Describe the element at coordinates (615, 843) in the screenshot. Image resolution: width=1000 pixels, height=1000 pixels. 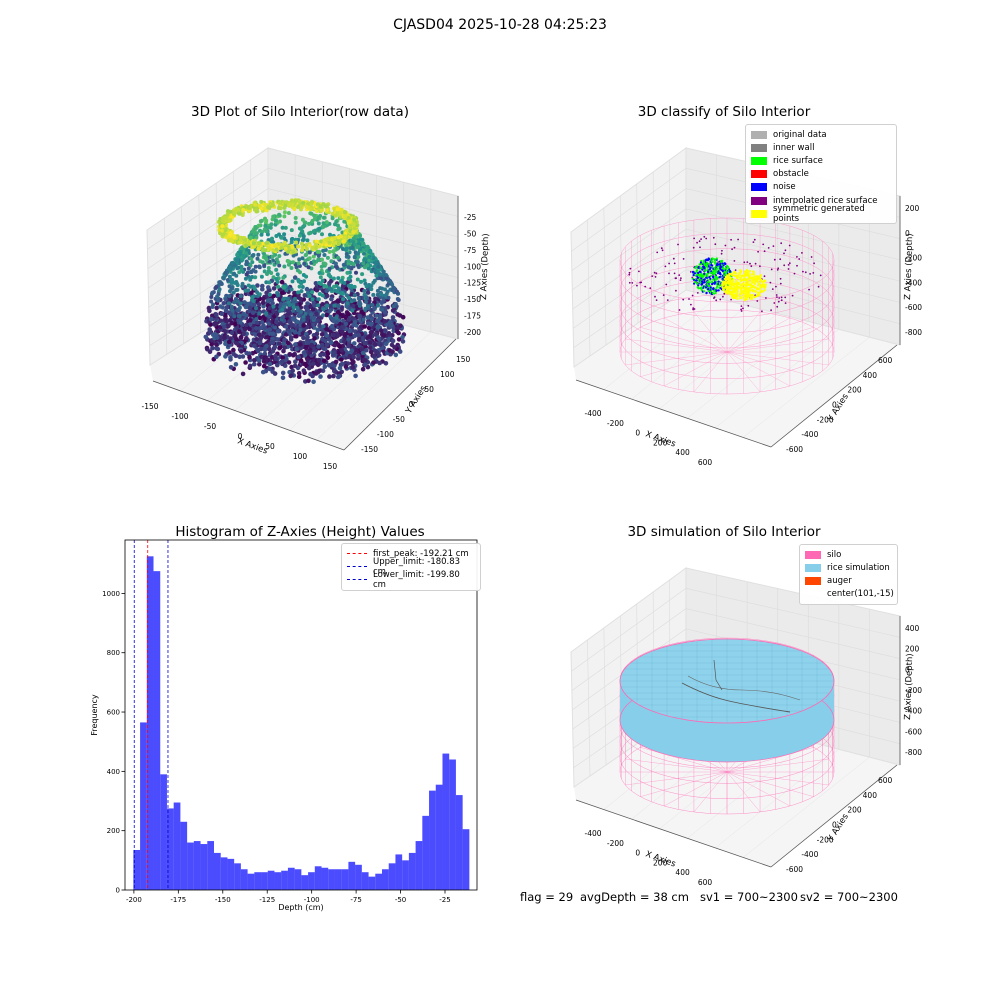
I see `plot4-x-tick: -200` at that location.